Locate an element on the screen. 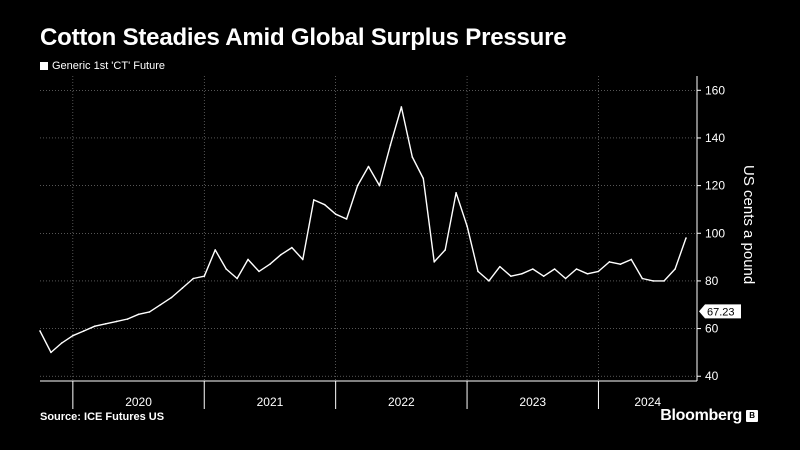 Image resolution: width=800 pixels, height=450 pixels. x-tick-label: 2021 is located at coordinates (270, 402).